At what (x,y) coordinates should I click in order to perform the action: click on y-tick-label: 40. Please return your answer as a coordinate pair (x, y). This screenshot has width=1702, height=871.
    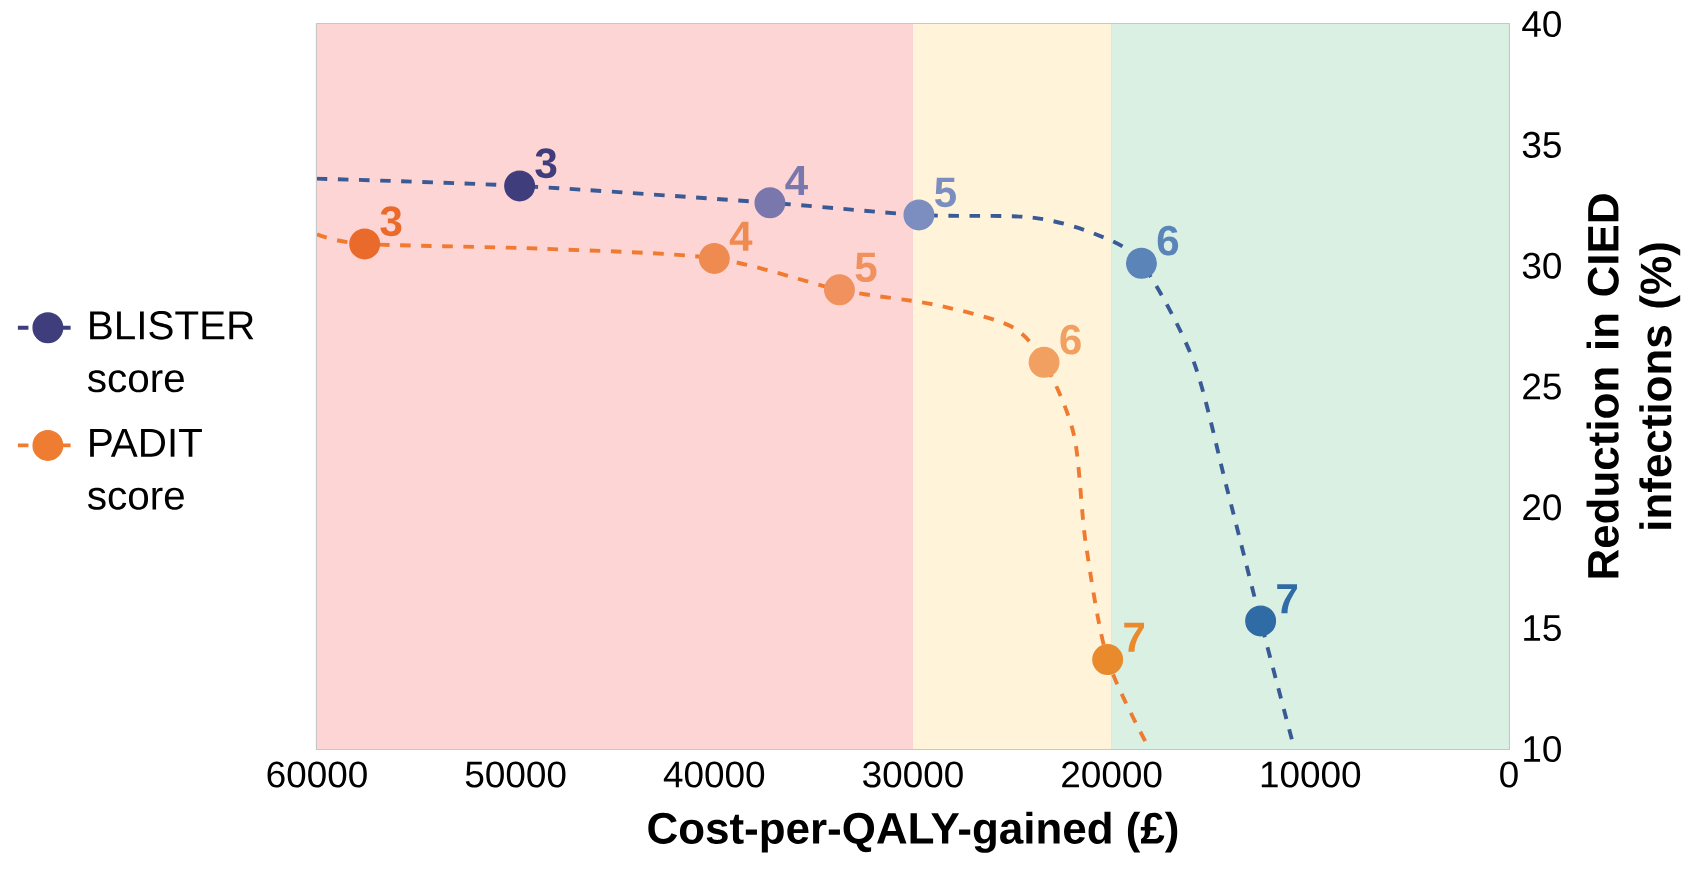
    Looking at the image, I should click on (1541, 24).